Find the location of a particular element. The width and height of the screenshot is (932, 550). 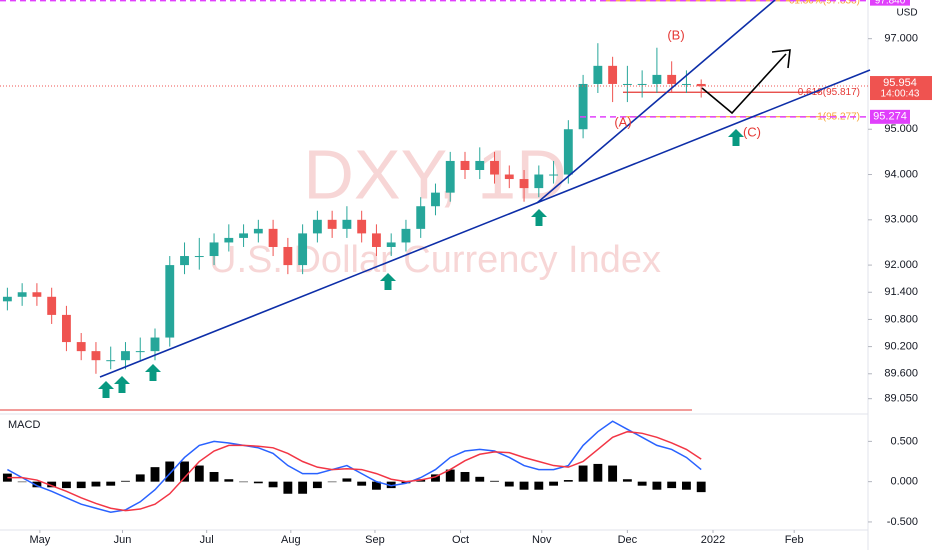

fib-label: 1(95.277) is located at coordinates (838, 116).